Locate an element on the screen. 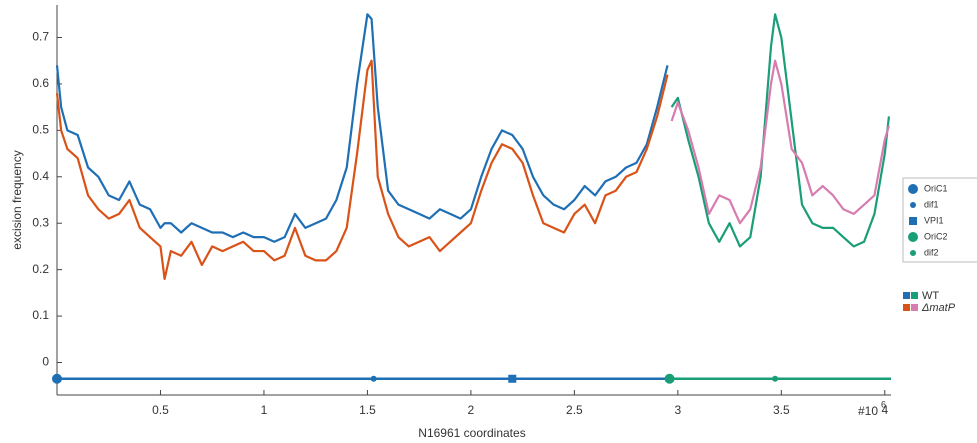 The height and width of the screenshot is (443, 977). y-tick-label: 0 is located at coordinates (45, 362).